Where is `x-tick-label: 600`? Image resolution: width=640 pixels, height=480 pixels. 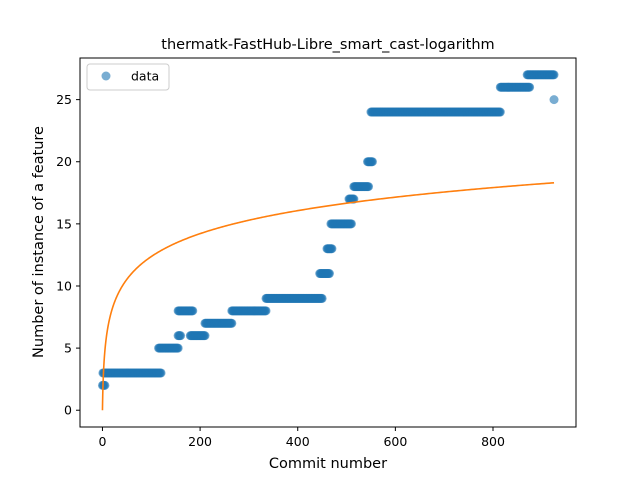
x-tick-label: 600 is located at coordinates (395, 441).